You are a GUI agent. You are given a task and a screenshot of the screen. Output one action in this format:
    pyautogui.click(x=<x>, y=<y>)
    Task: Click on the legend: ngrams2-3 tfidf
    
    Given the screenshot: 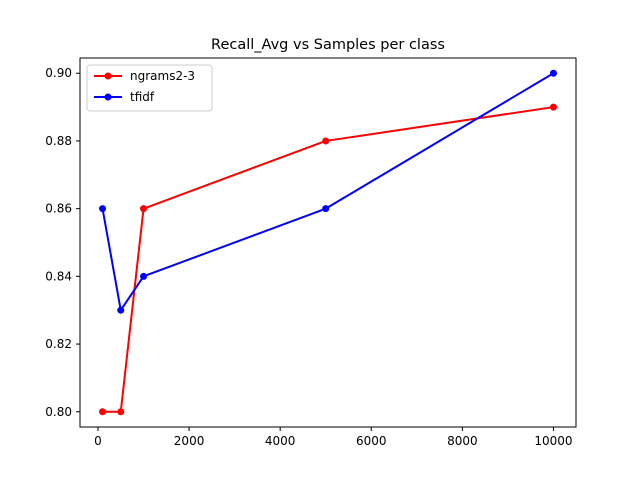 What is the action you would take?
    pyautogui.click(x=149, y=88)
    